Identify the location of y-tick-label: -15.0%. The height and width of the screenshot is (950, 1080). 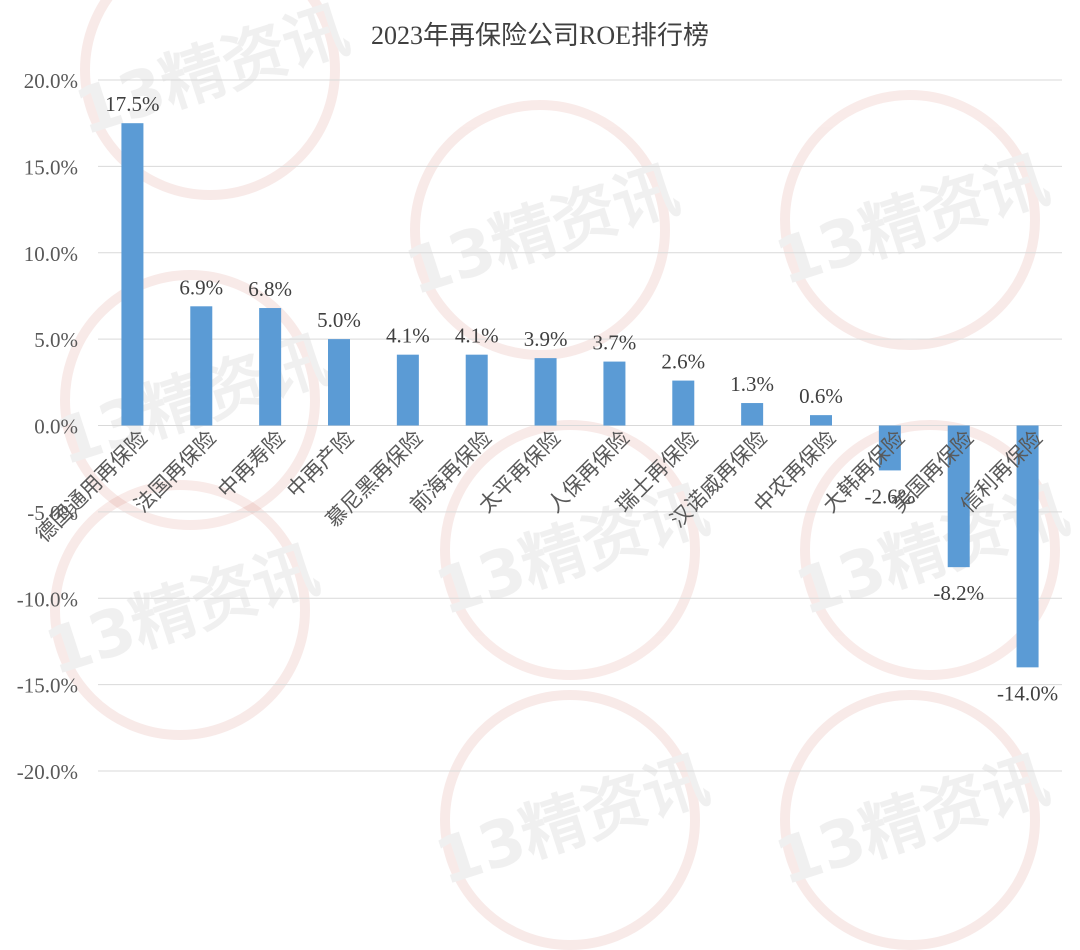
(47, 686).